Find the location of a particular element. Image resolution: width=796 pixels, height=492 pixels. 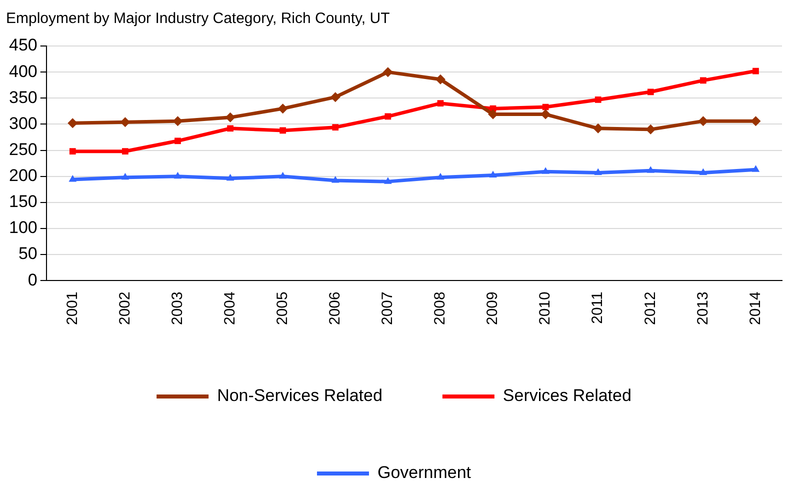

x-tick-label: 2007 is located at coordinates (387, 309).